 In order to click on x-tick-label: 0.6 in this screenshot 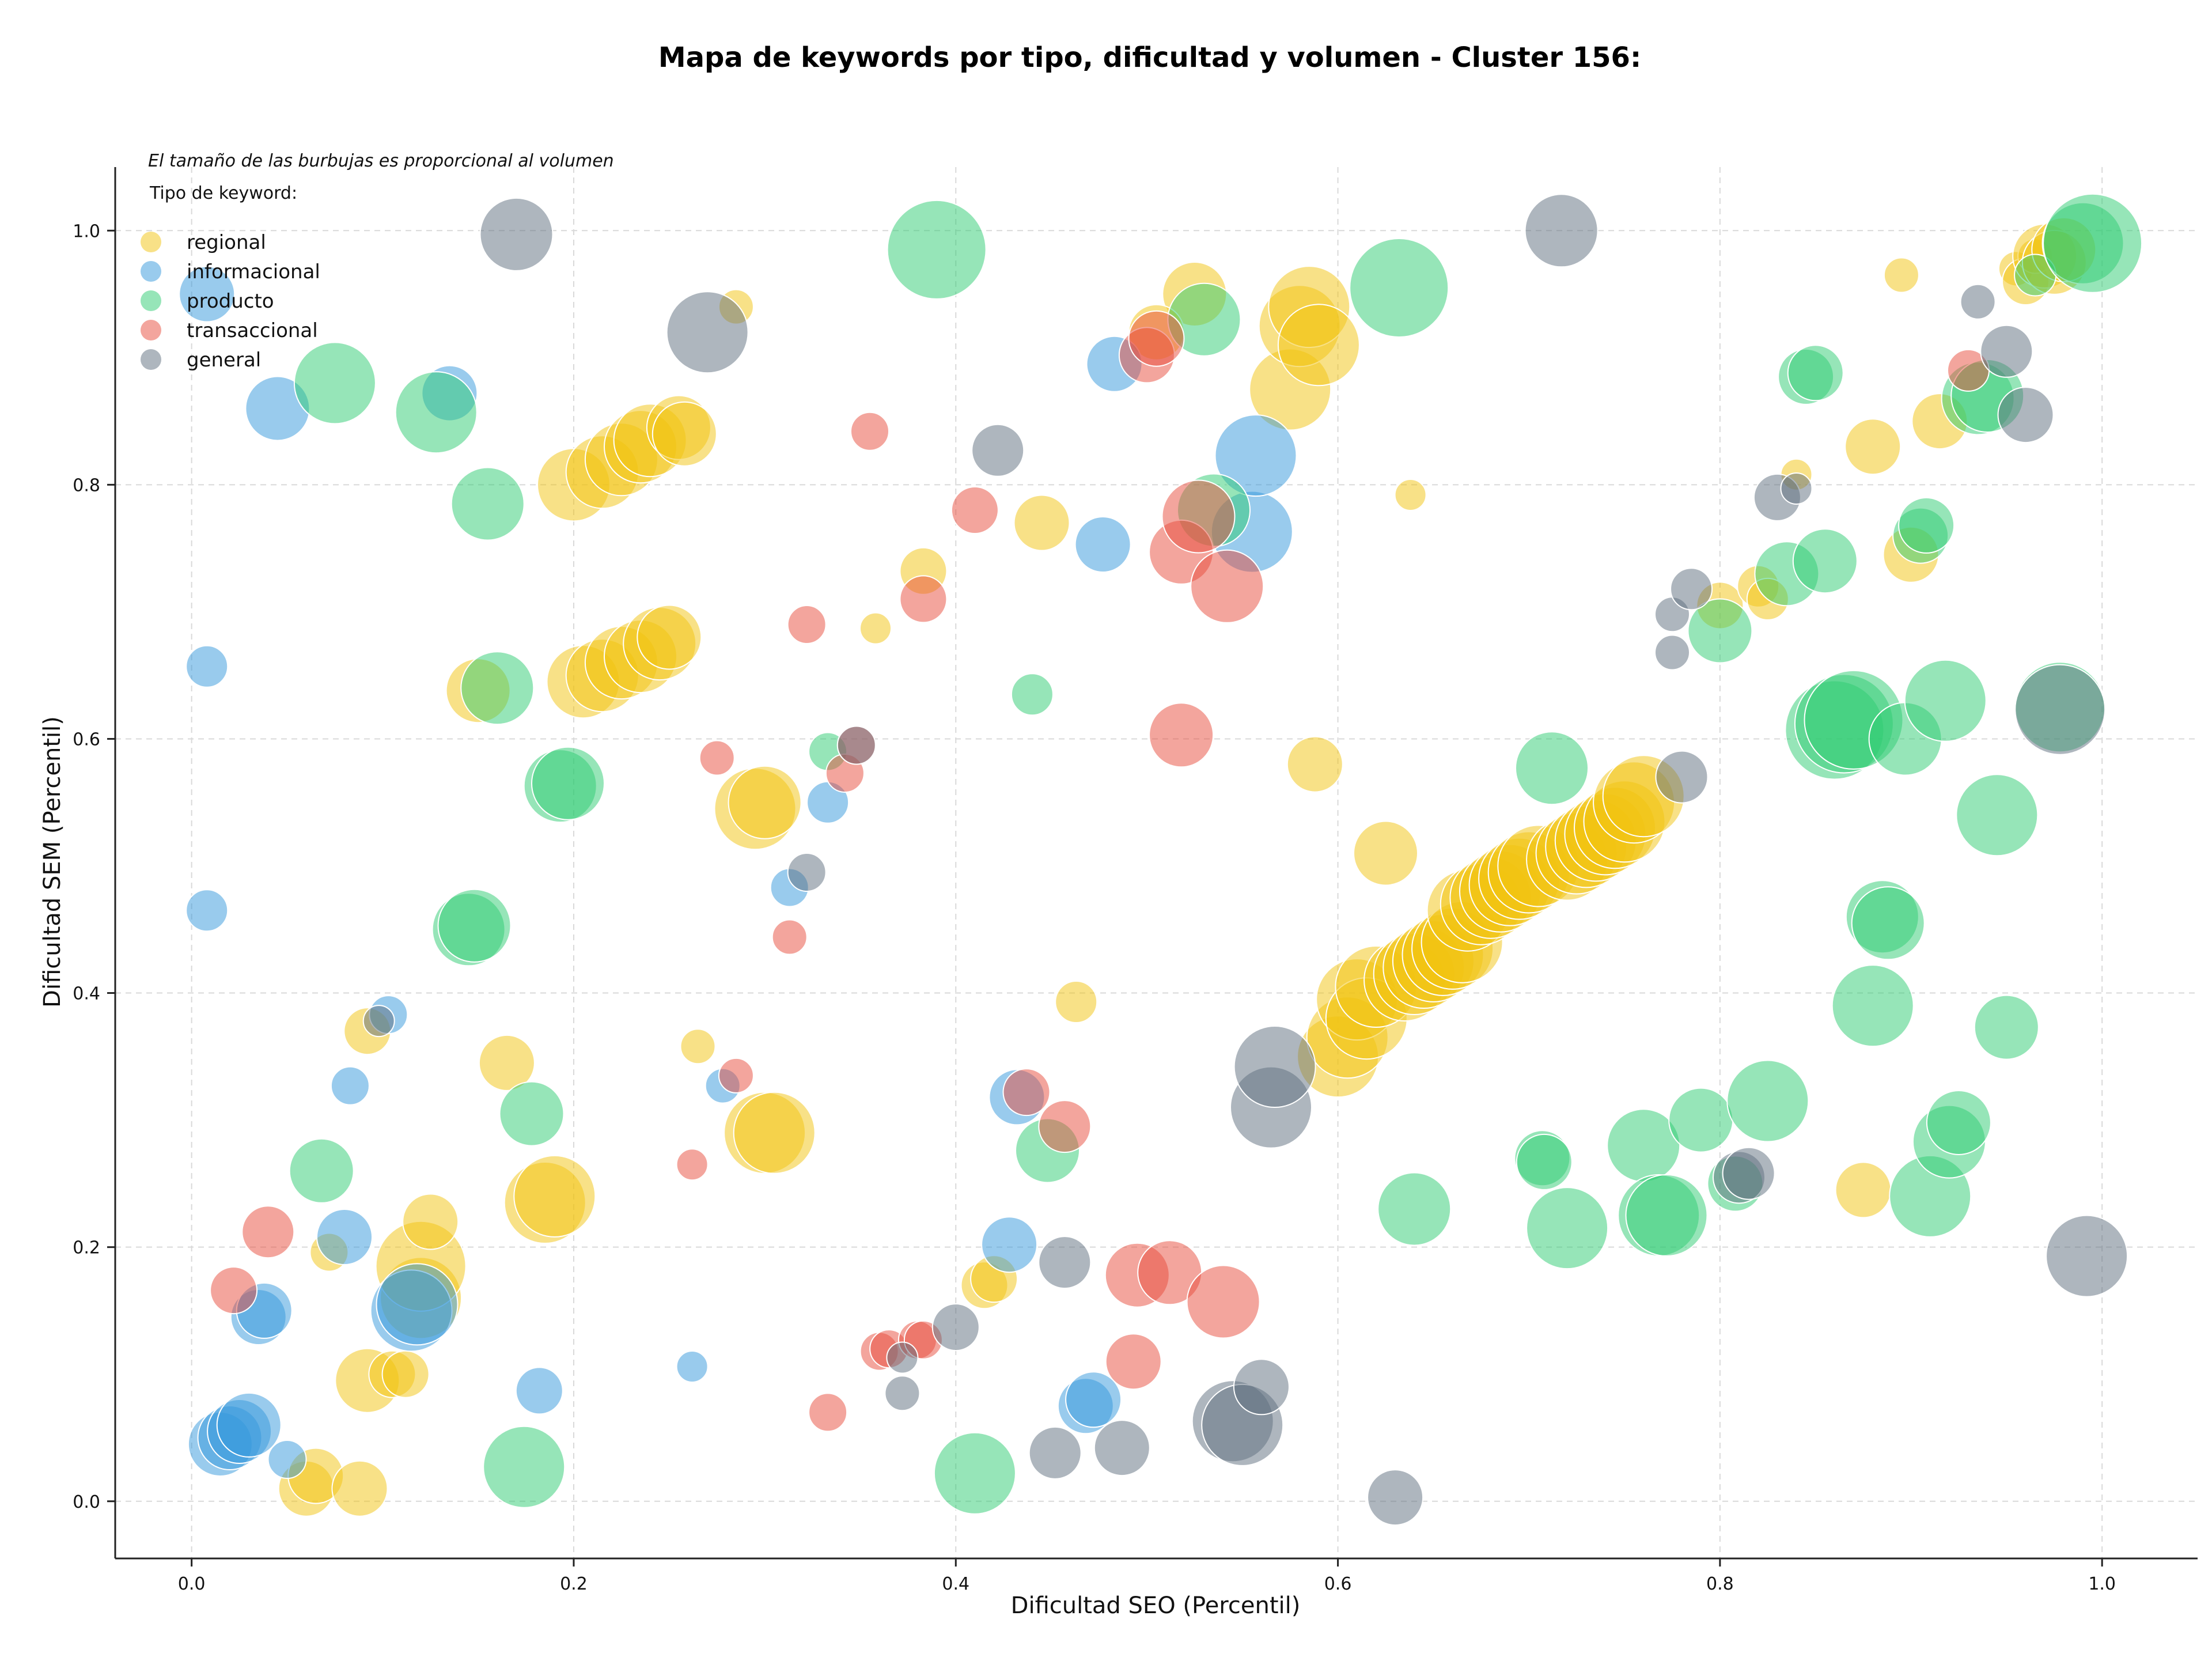, I will do `click(1338, 1584)`.